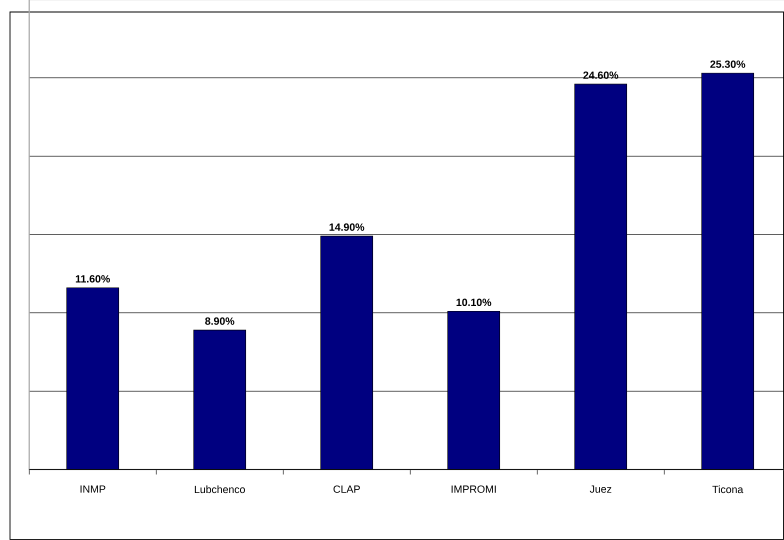 This screenshot has width=784, height=540. Describe the element at coordinates (93, 279) in the screenshot. I see `data-label: 11.60%` at that location.